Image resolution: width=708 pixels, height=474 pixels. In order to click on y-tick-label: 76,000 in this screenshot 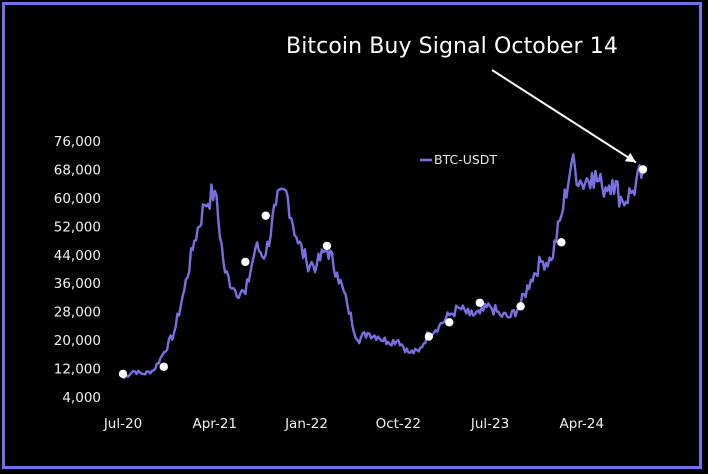, I will do `click(77, 142)`.